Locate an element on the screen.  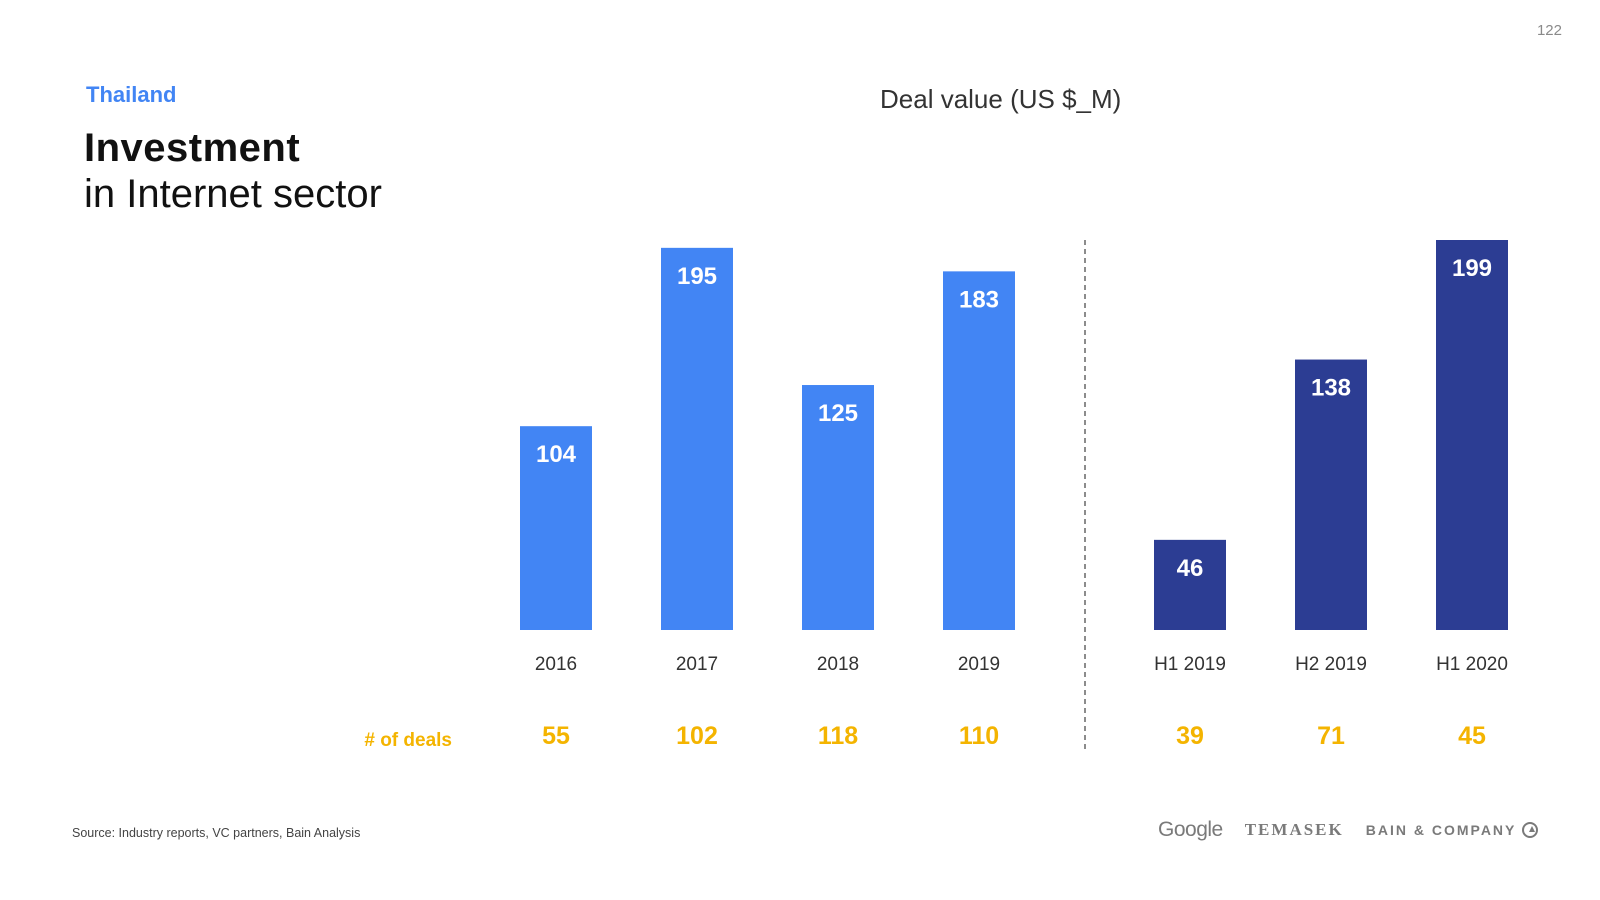
deal-count-label: 118 is located at coordinates (838, 736).